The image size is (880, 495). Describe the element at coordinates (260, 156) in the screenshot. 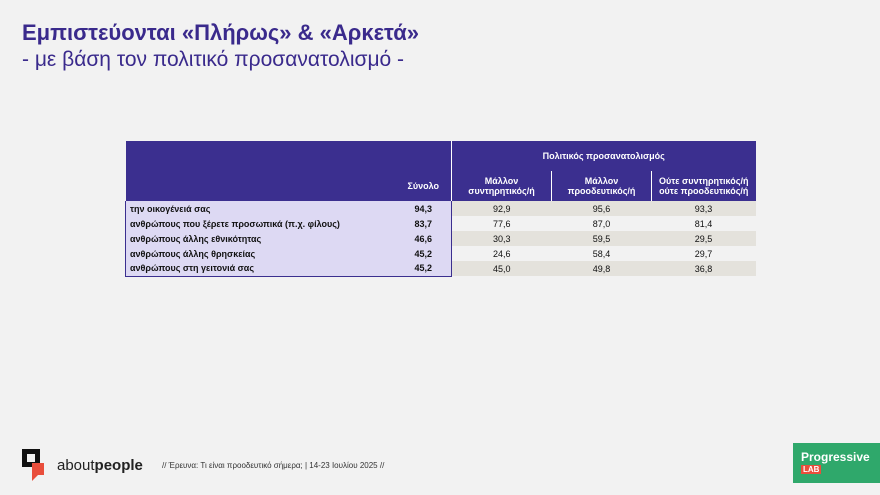

I see `header-empty-label` at that location.